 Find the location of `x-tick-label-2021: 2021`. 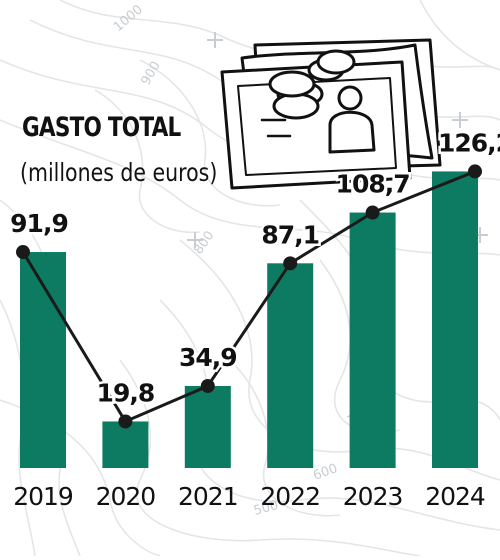

x-tick-label-2021: 2021 is located at coordinates (208, 496).